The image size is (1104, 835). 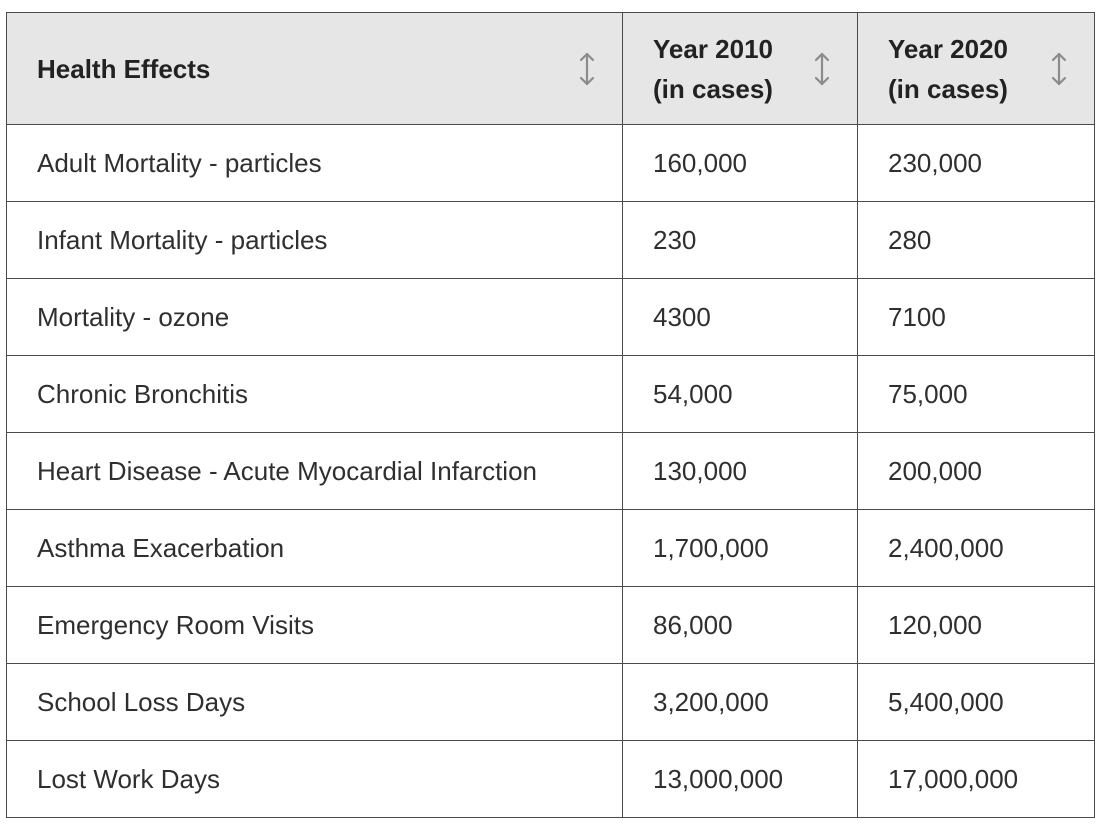 What do you see at coordinates (740, 625) in the screenshot?
I see `cell-year-2010: 86,000` at bounding box center [740, 625].